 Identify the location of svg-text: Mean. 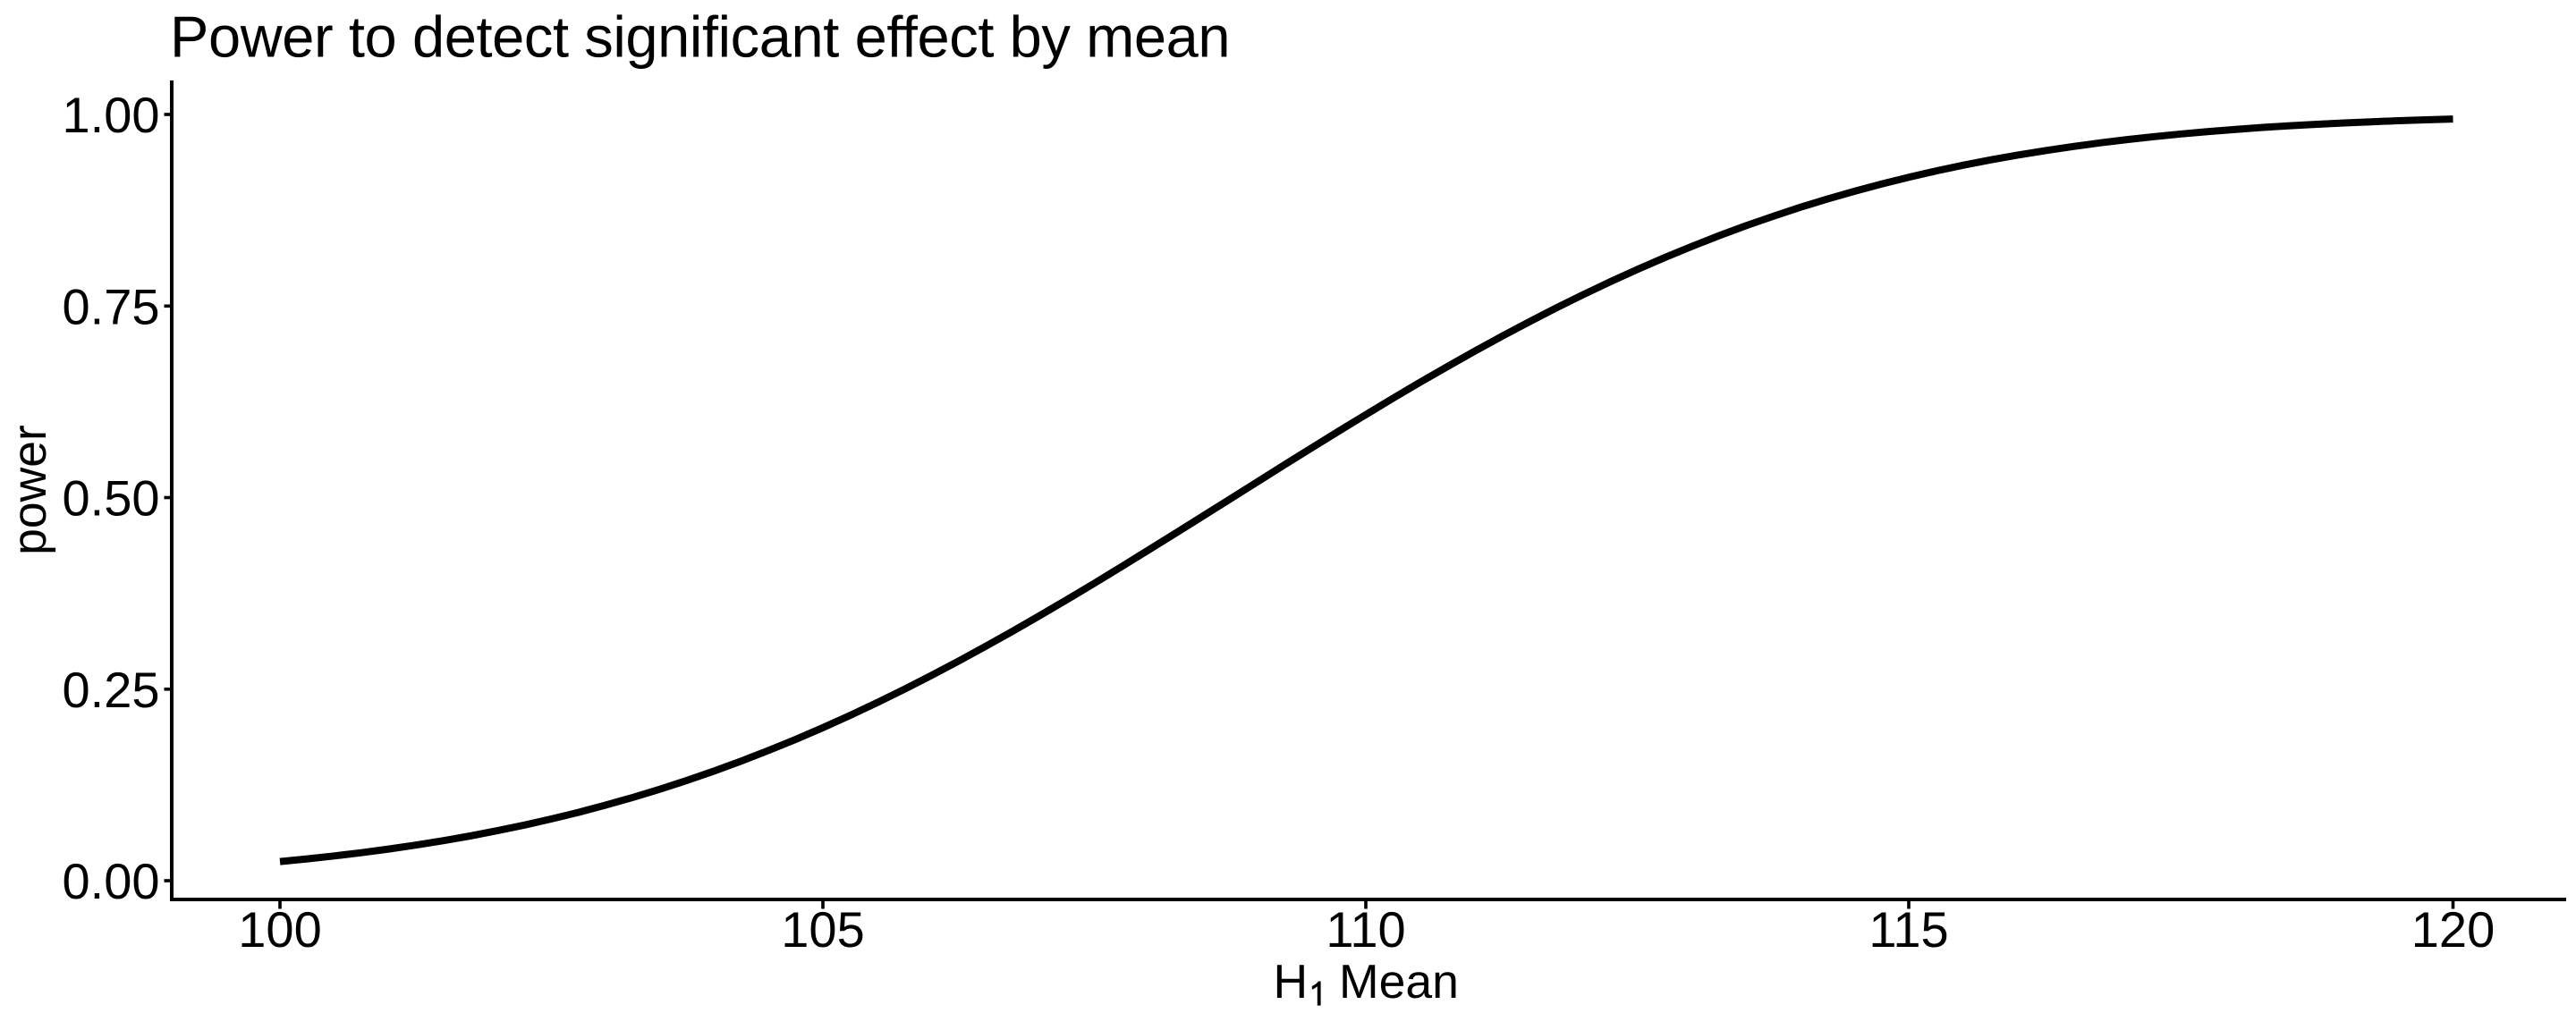
(1399, 982).